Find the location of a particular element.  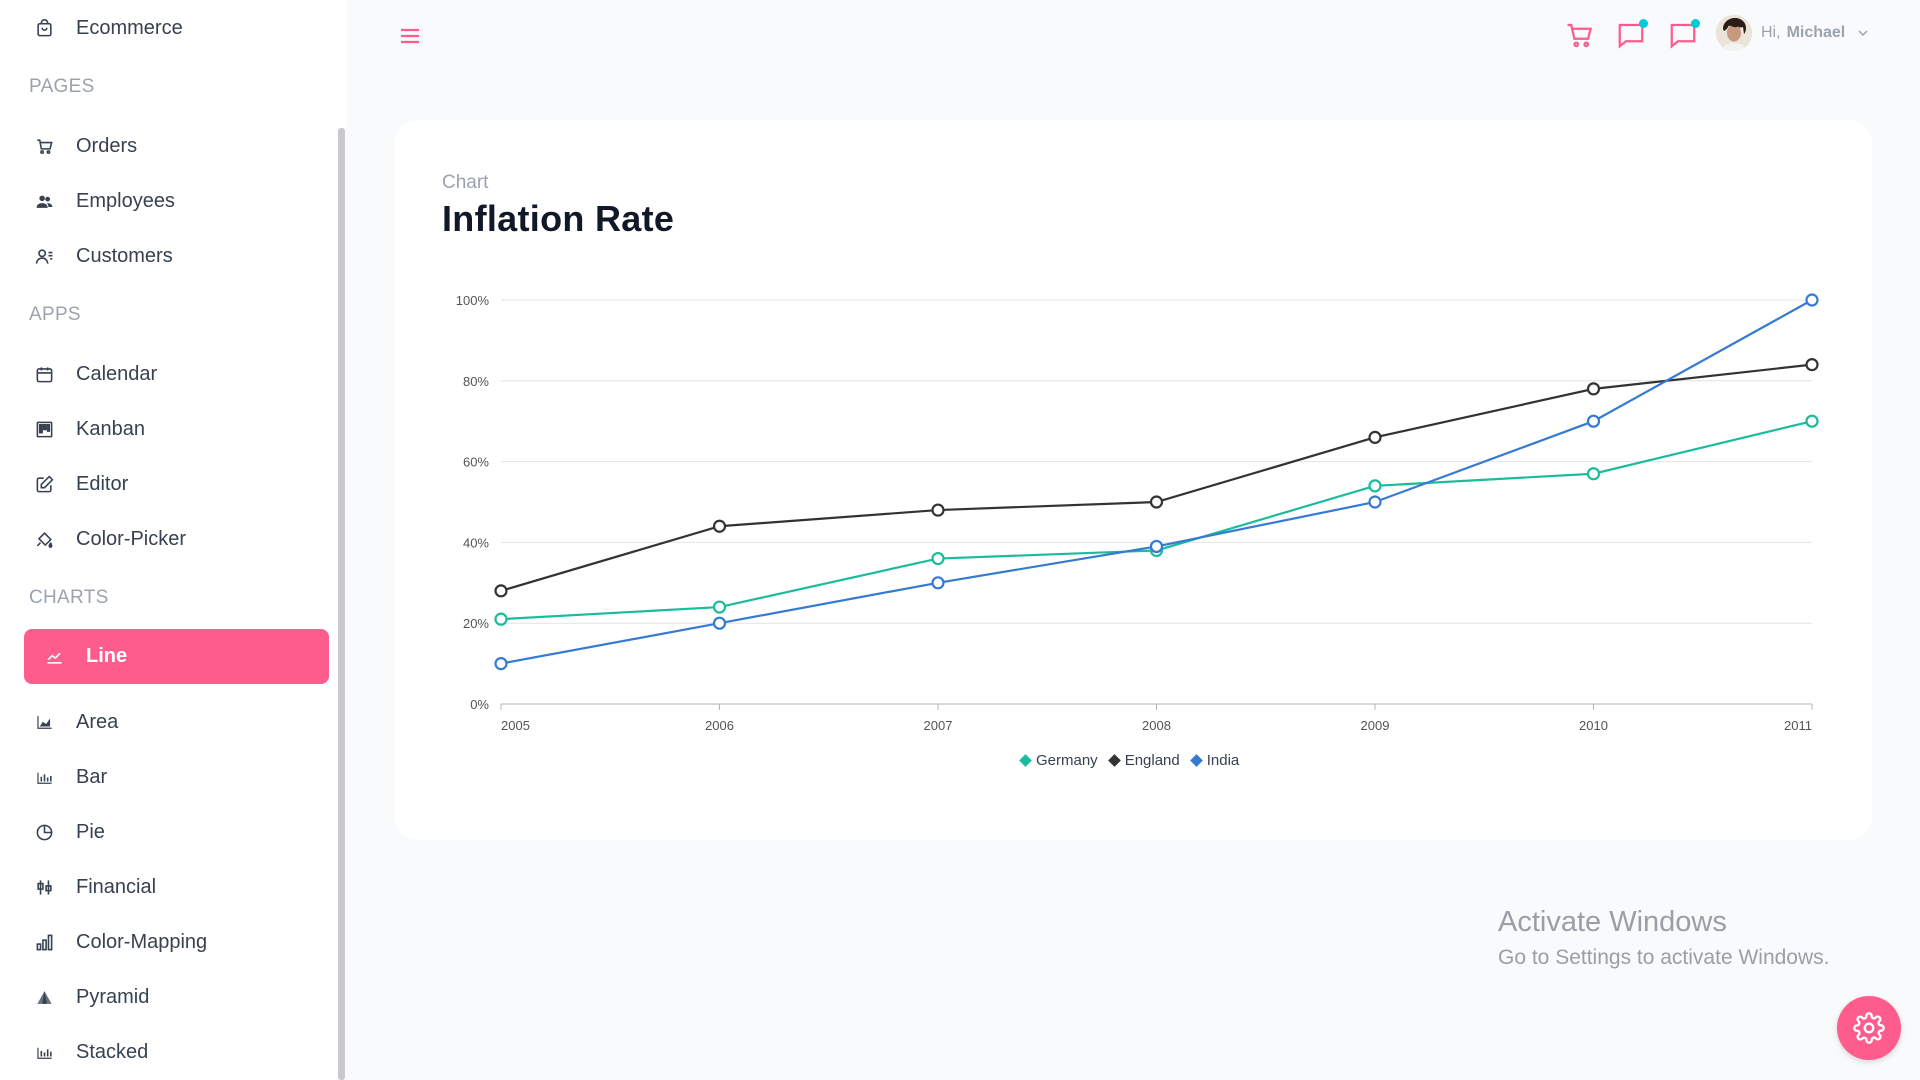

menu-toggle-button is located at coordinates (410, 36).